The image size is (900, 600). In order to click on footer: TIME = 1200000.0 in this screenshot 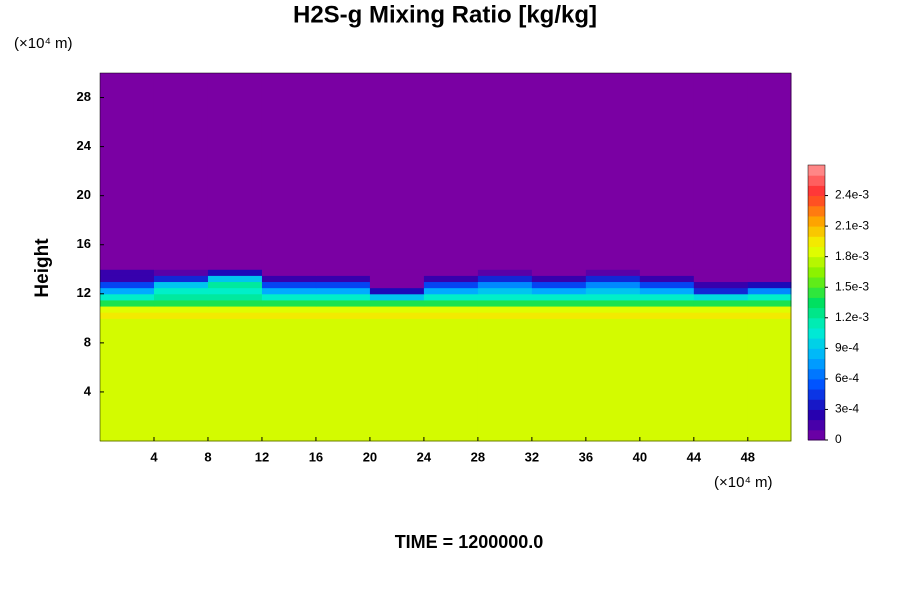, I will do `click(469, 542)`.